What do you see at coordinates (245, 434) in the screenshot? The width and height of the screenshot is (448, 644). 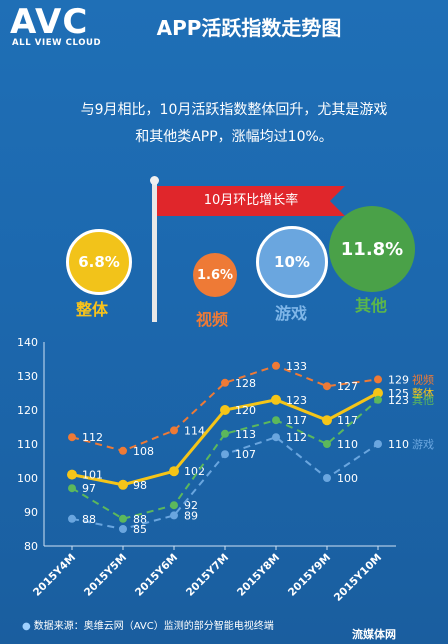 I see `data-label: 113` at bounding box center [245, 434].